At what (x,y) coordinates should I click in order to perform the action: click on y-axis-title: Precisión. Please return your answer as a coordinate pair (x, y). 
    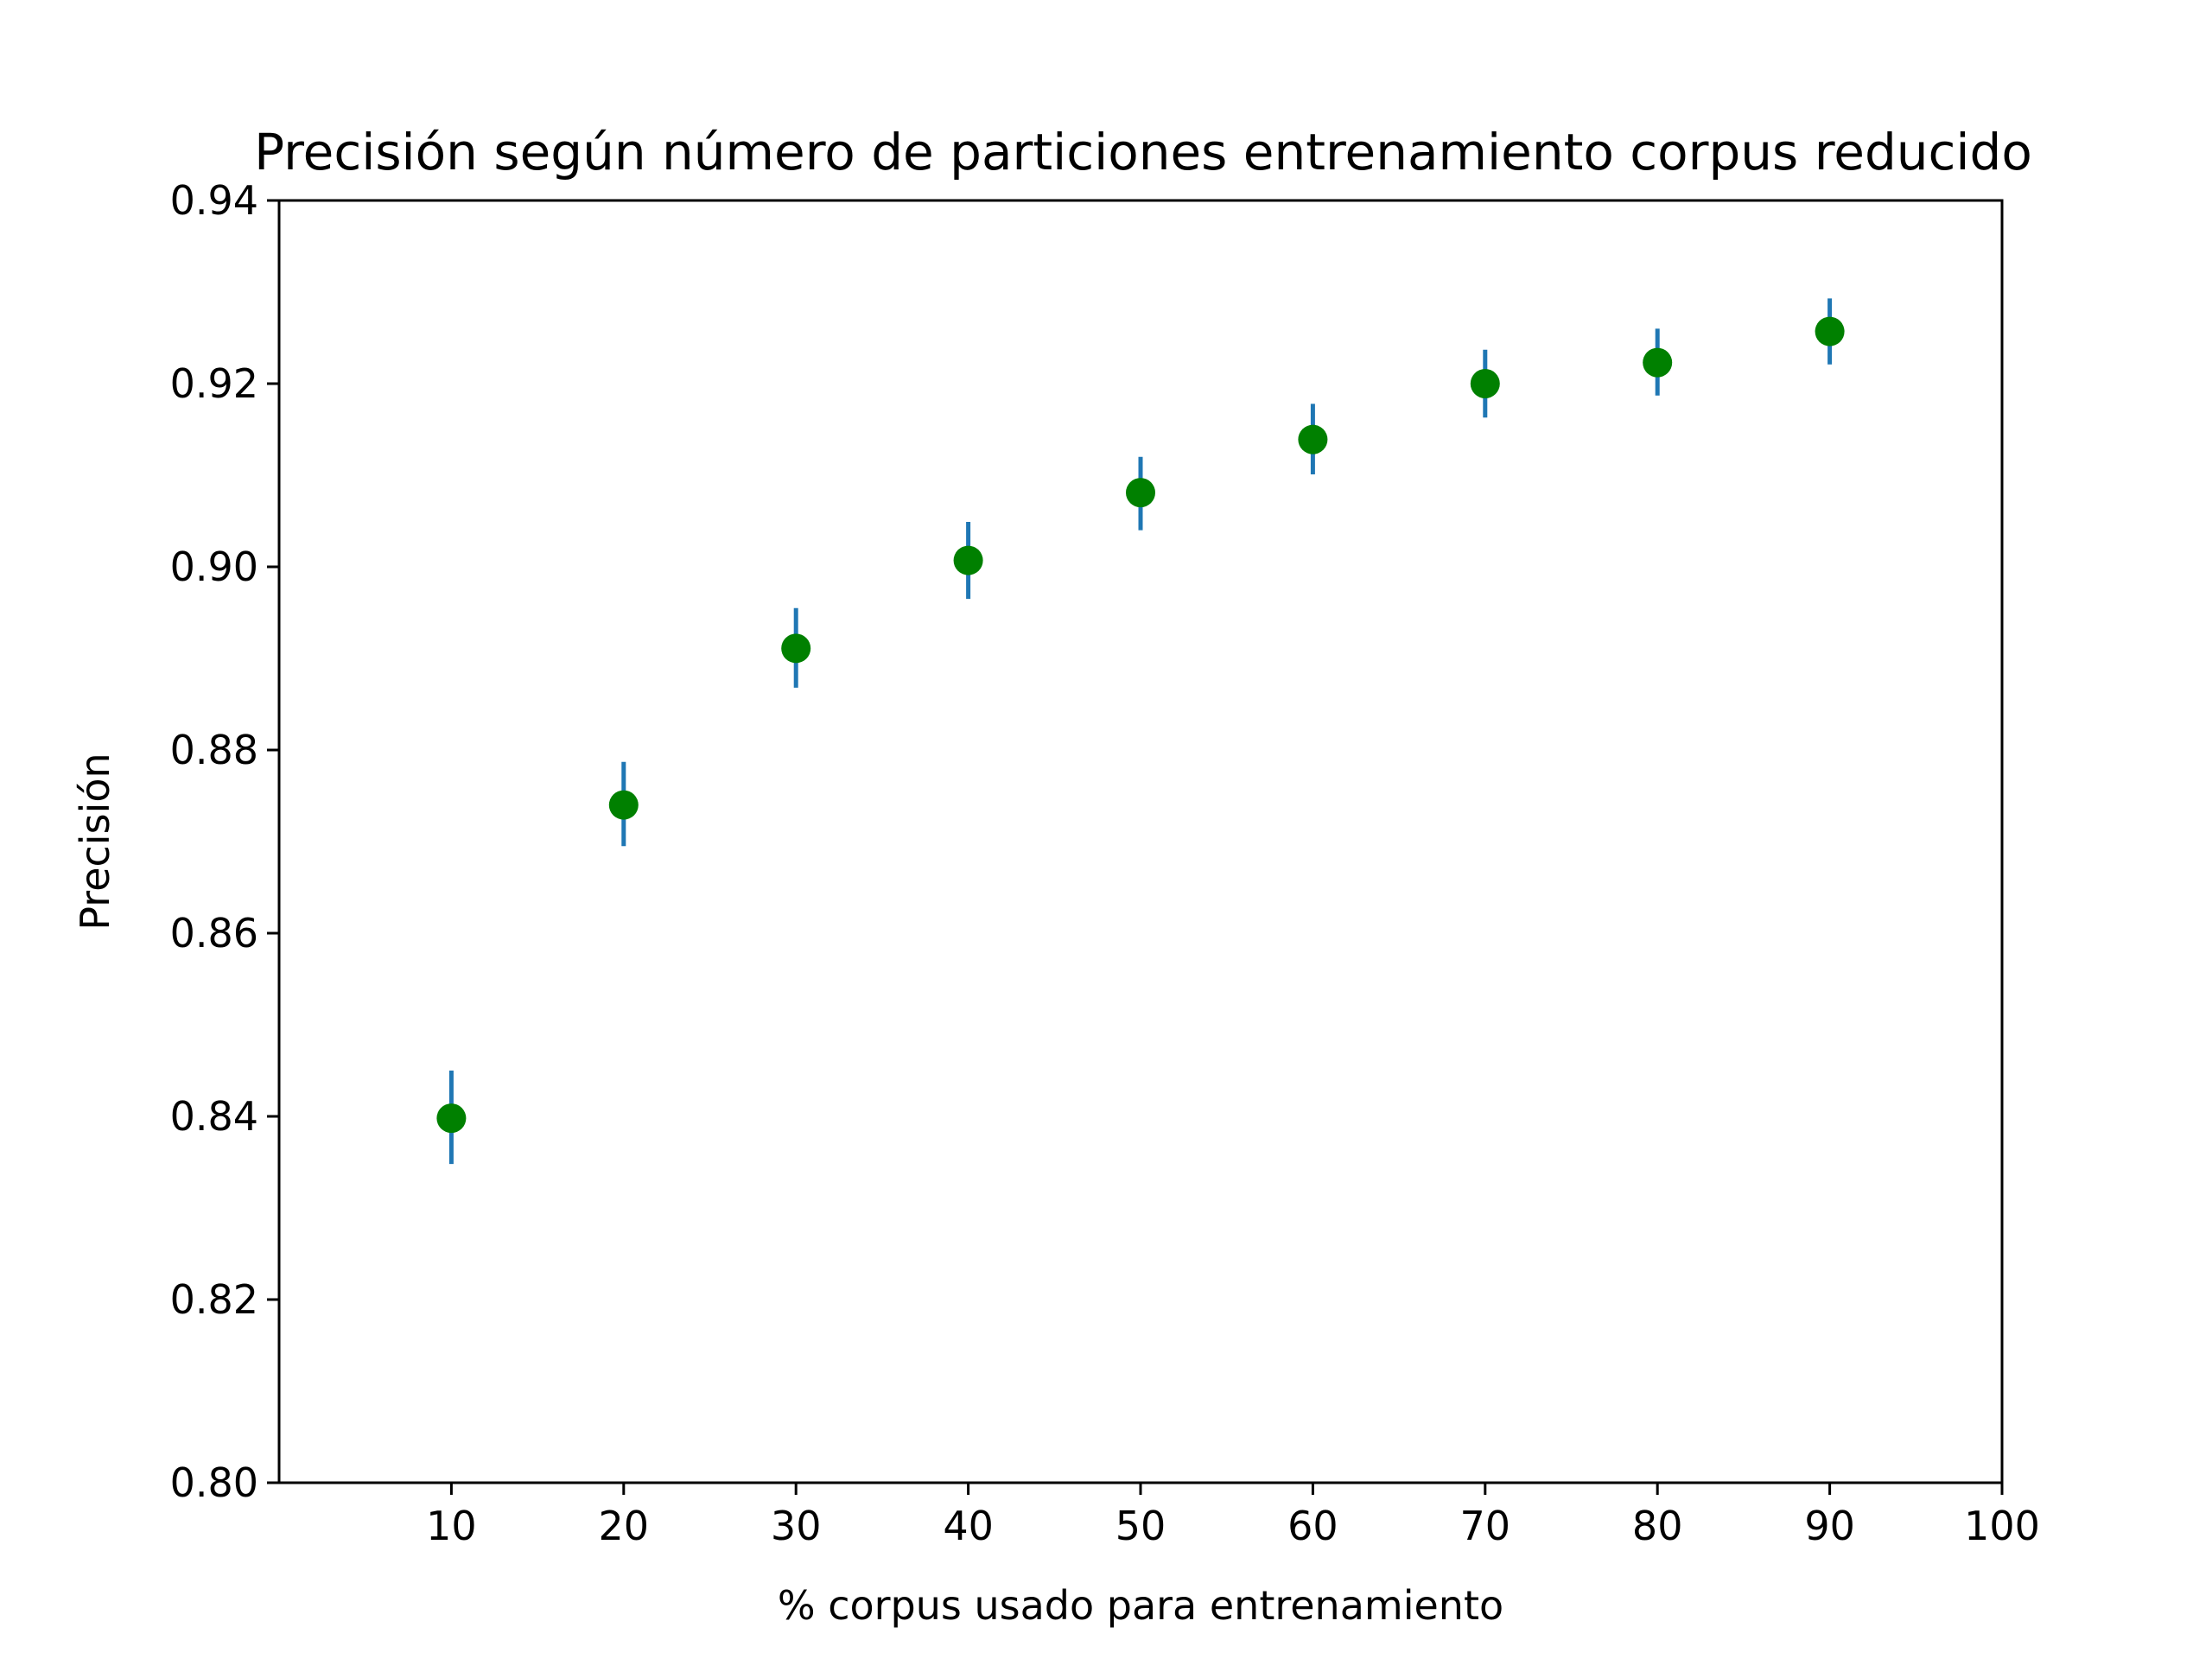
    Looking at the image, I should click on (95, 841).